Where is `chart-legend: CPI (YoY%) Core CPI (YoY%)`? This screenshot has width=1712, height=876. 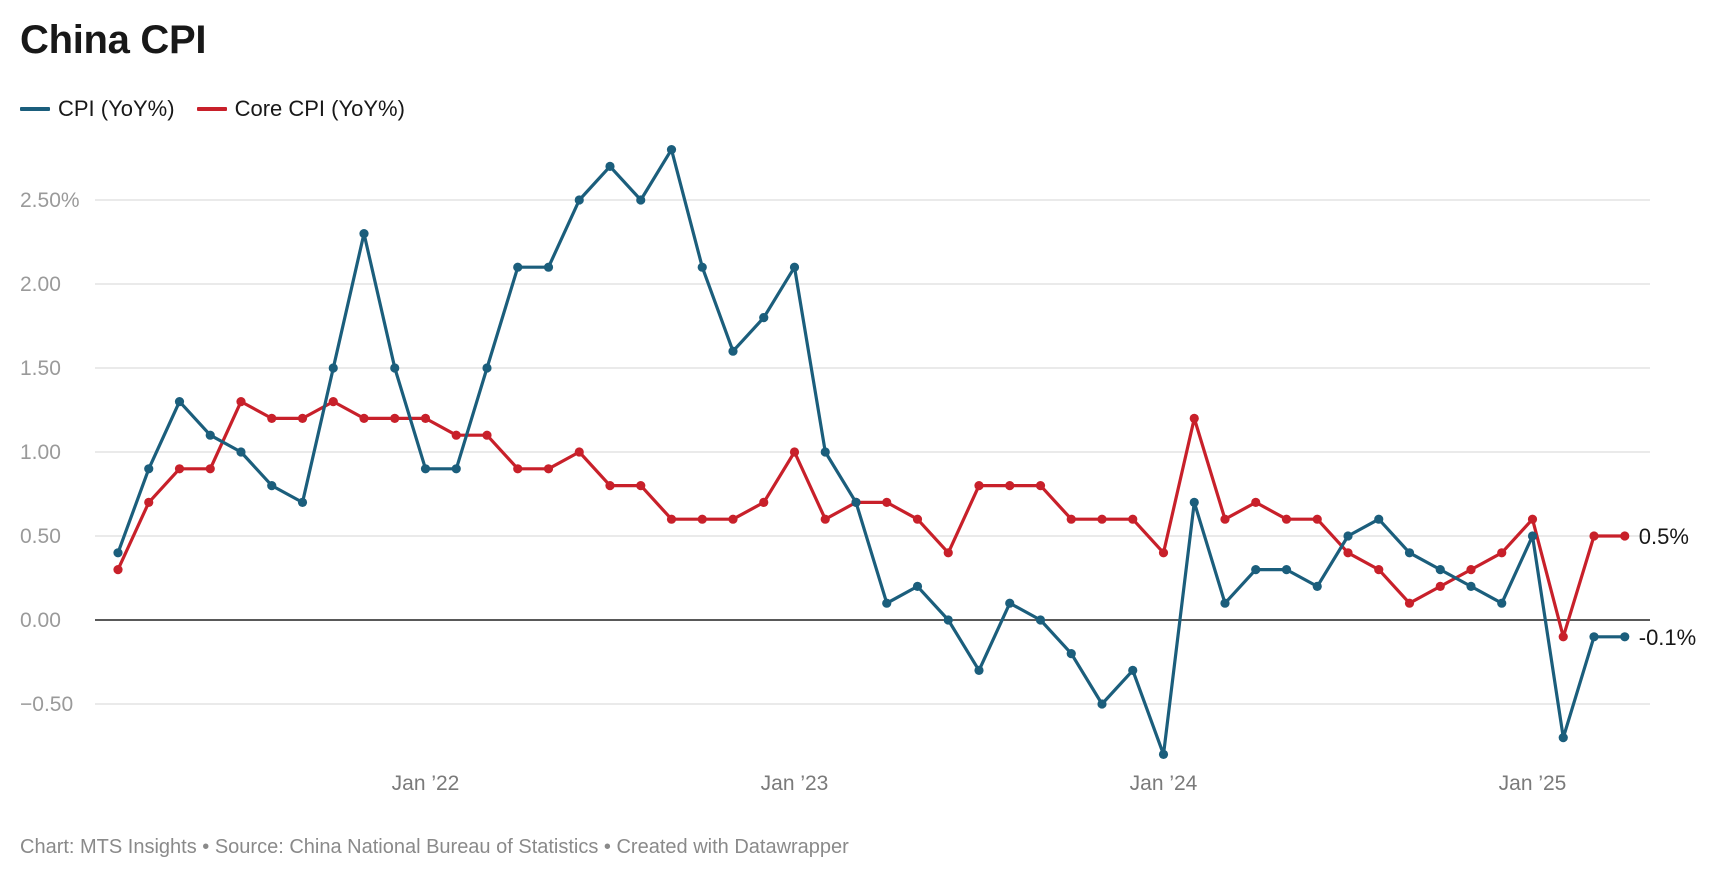
chart-legend: CPI (YoY%) Core CPI (YoY%) is located at coordinates (212, 109).